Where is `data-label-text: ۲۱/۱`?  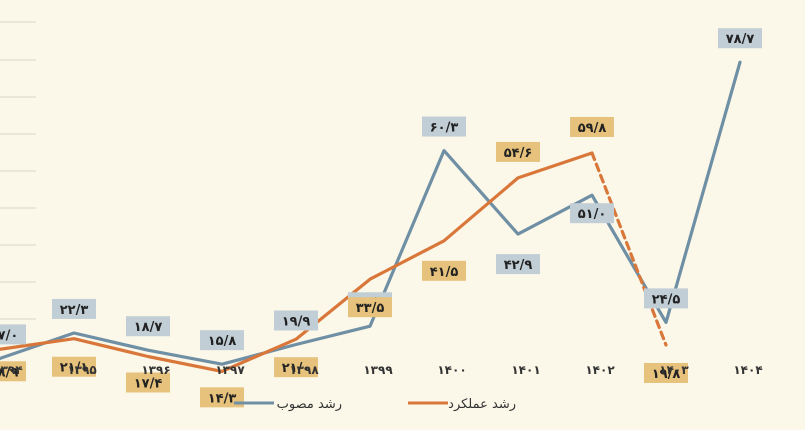
data-label-text: ۲۱/۱ is located at coordinates (74, 368).